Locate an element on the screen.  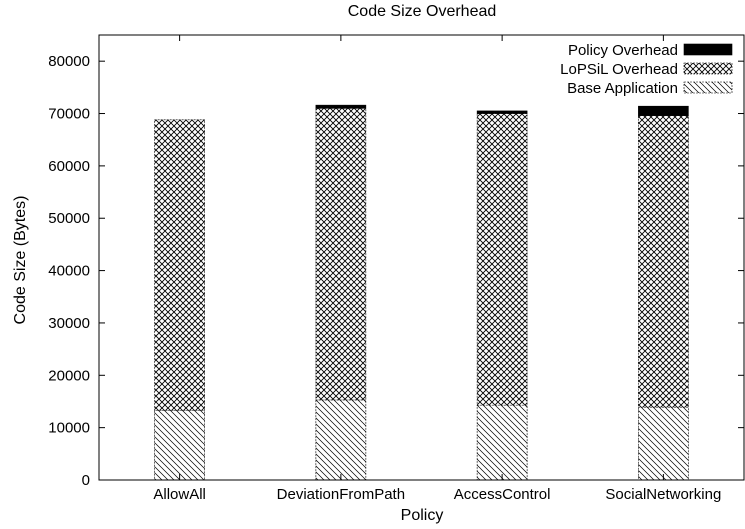
bar-allowall-base-application is located at coordinates (179, 445).